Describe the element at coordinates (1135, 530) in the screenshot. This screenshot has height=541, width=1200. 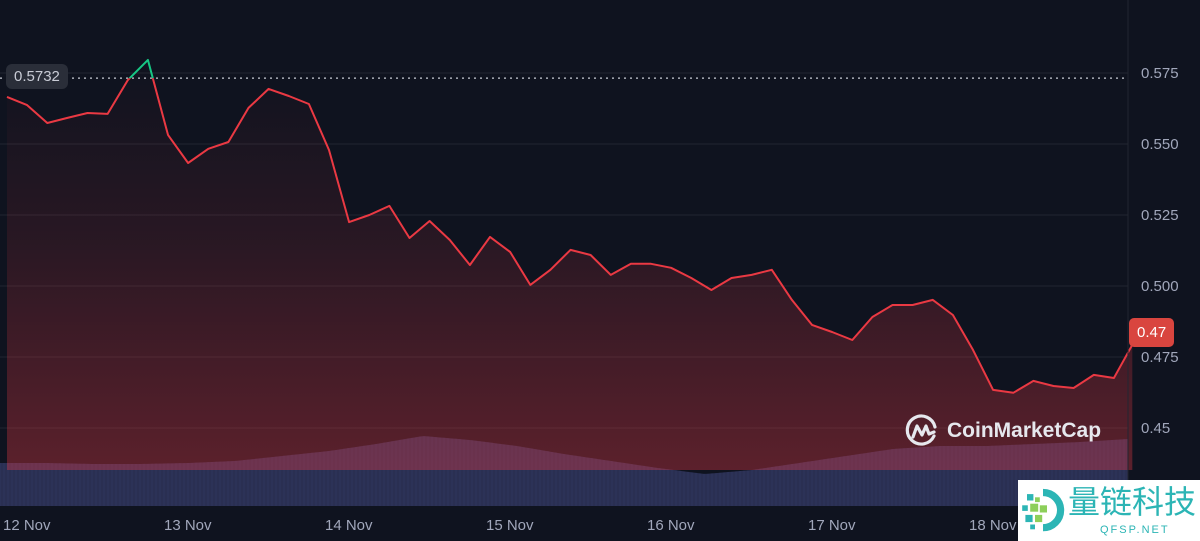
I see `watermark-subtitle: QFSP.NET` at that location.